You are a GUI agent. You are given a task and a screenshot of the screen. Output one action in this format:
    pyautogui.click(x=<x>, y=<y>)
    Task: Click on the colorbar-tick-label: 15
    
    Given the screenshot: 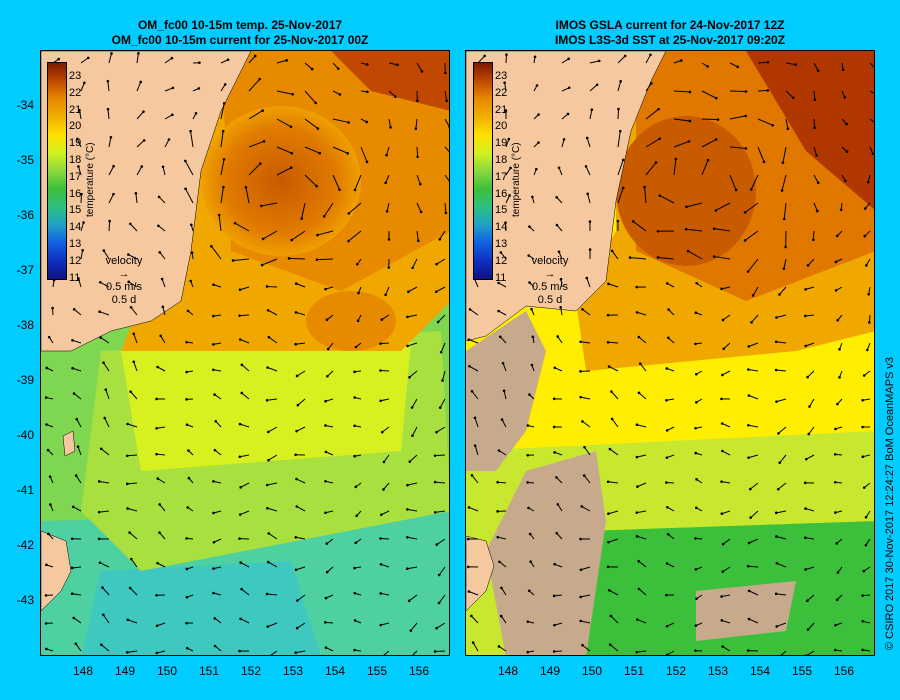 What is the action you would take?
    pyautogui.click(x=75, y=210)
    